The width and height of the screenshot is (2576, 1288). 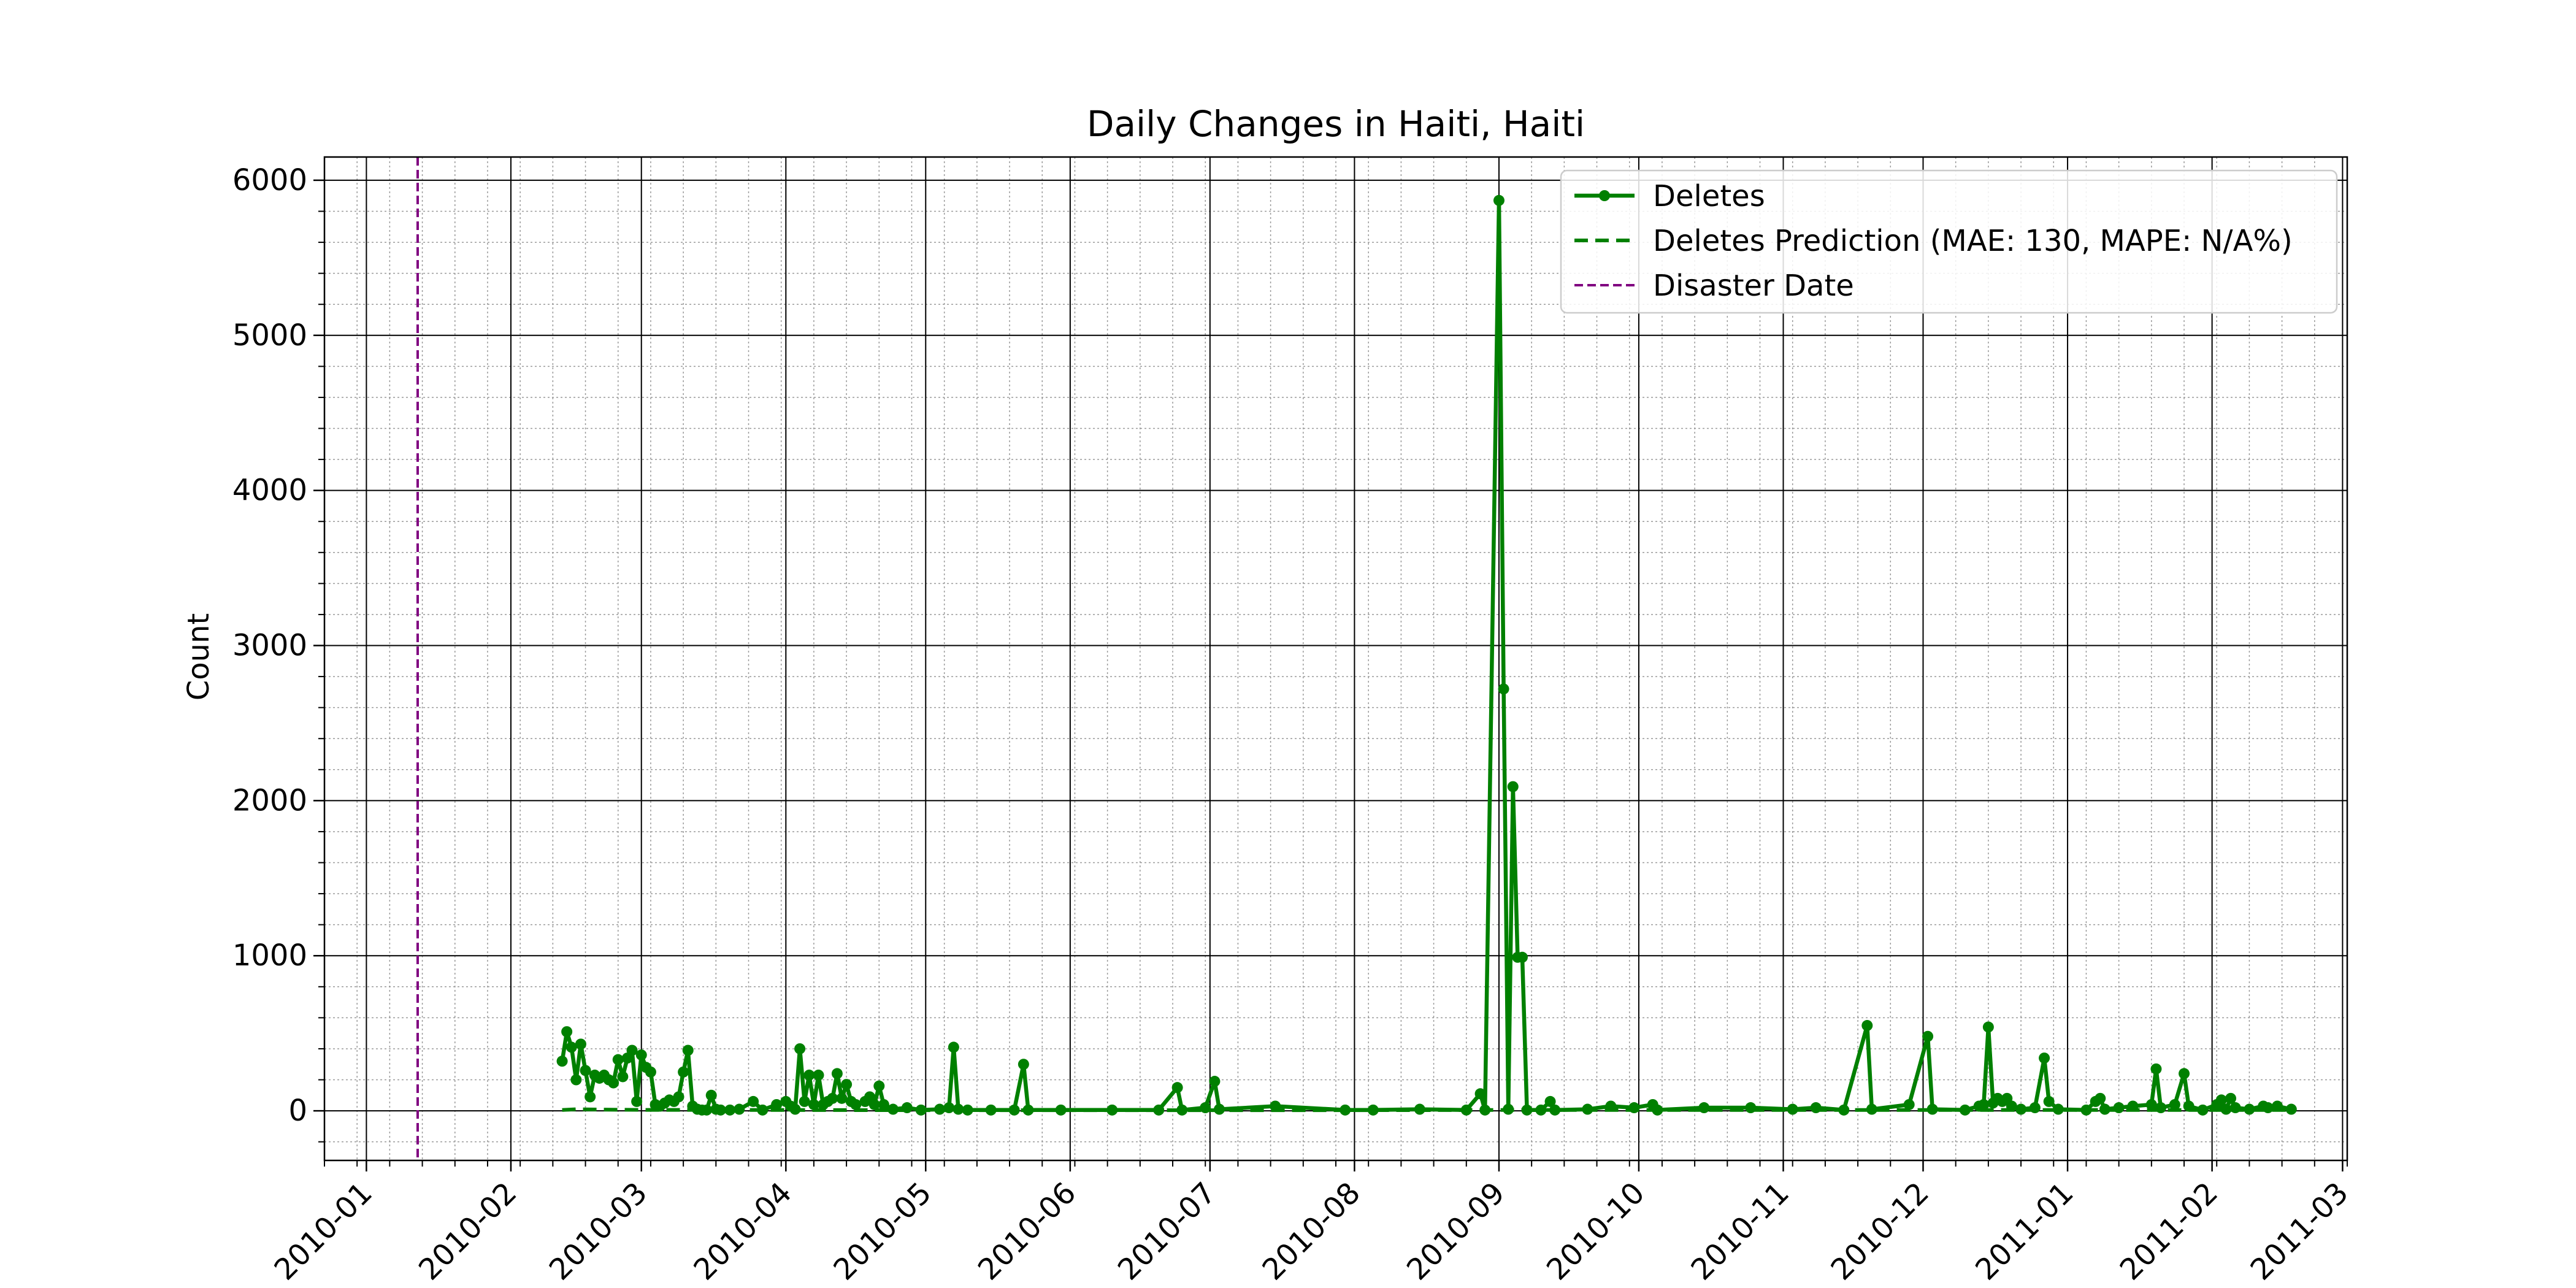 I want to click on legend-label: Disaster Date, so click(x=1753, y=286).